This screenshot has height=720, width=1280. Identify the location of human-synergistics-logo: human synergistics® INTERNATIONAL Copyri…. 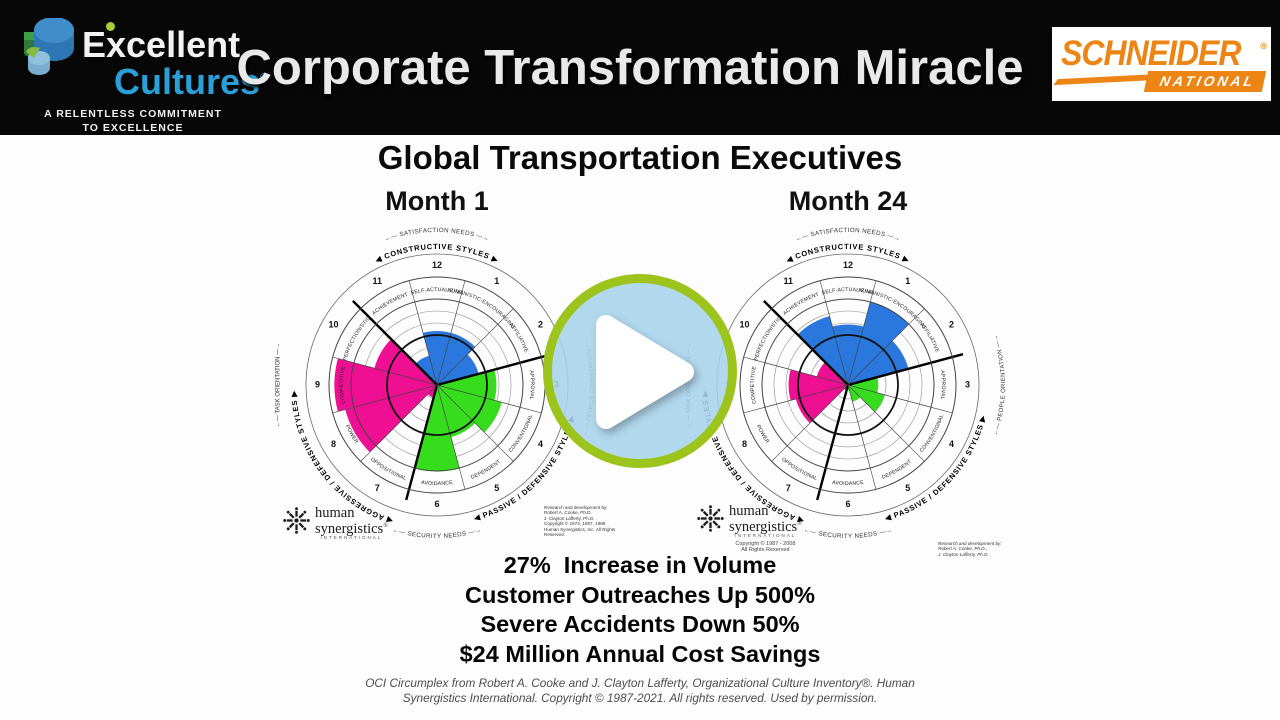
(749, 528).